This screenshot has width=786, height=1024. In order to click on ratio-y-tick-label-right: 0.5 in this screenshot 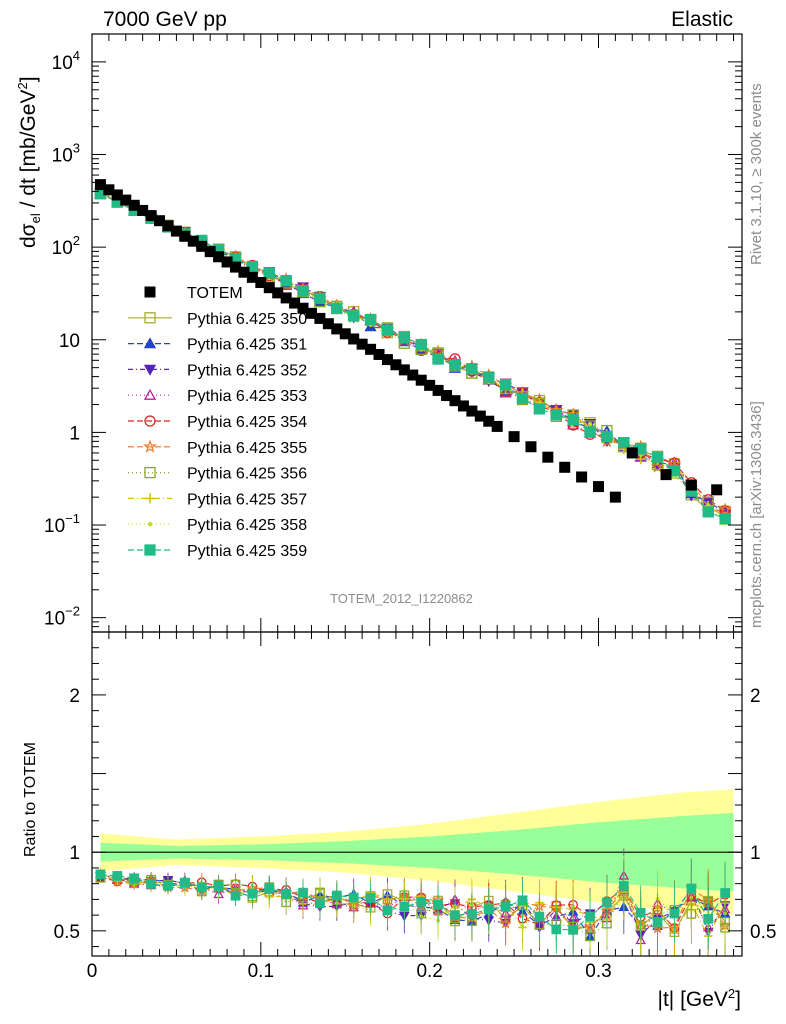, I will do `click(763, 932)`.